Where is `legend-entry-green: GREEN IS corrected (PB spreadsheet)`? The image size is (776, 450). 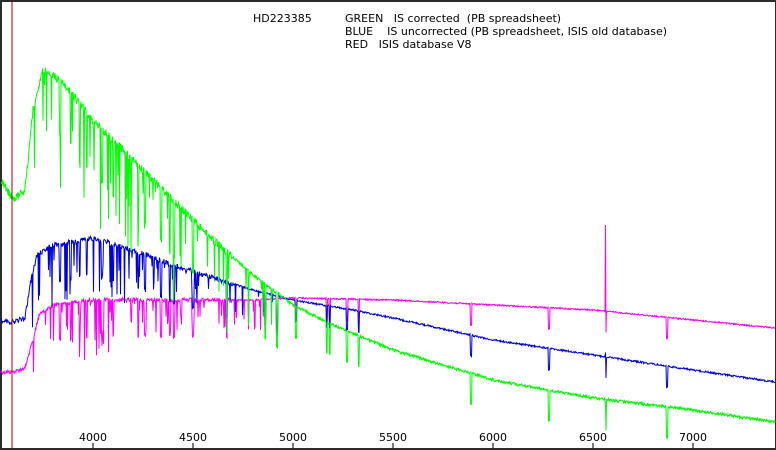 legend-entry-green: GREEN IS corrected (PB spreadsheet) is located at coordinates (453, 18).